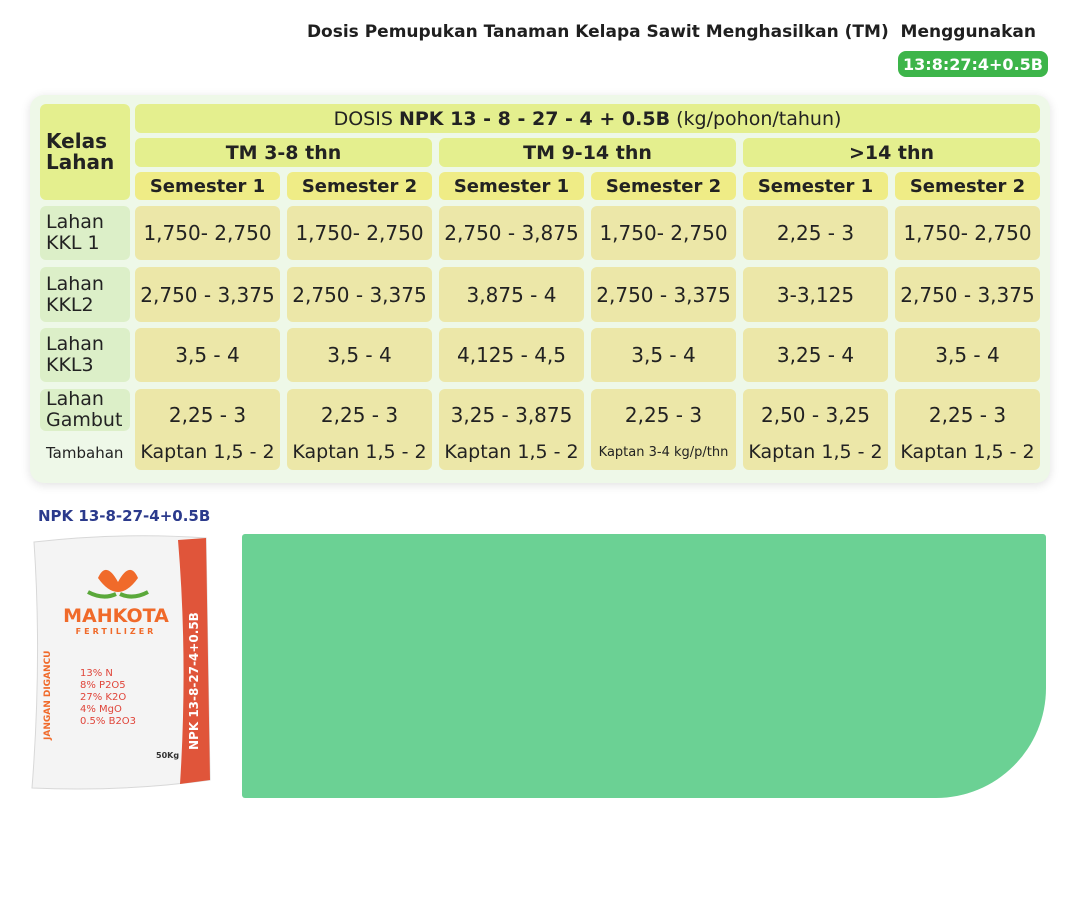 Image resolution: width=1080 pixels, height=908 pixels. What do you see at coordinates (124, 516) in the screenshot?
I see `product-label: NPK 13-8-27-4+0.5B` at bounding box center [124, 516].